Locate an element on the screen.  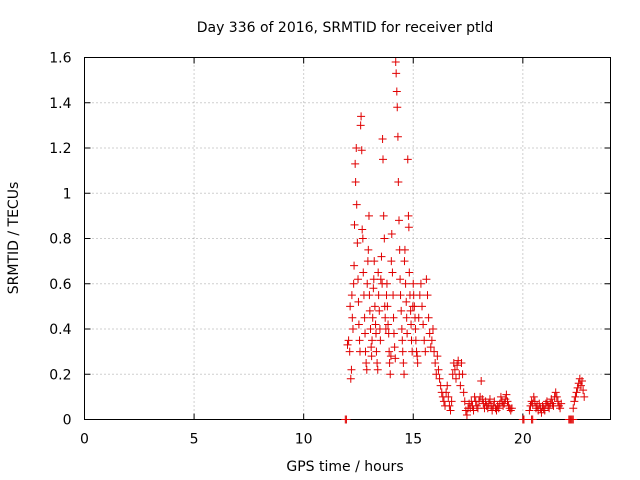
y-axis-label: SRMTID / TECUs is located at coordinates (14, 238).